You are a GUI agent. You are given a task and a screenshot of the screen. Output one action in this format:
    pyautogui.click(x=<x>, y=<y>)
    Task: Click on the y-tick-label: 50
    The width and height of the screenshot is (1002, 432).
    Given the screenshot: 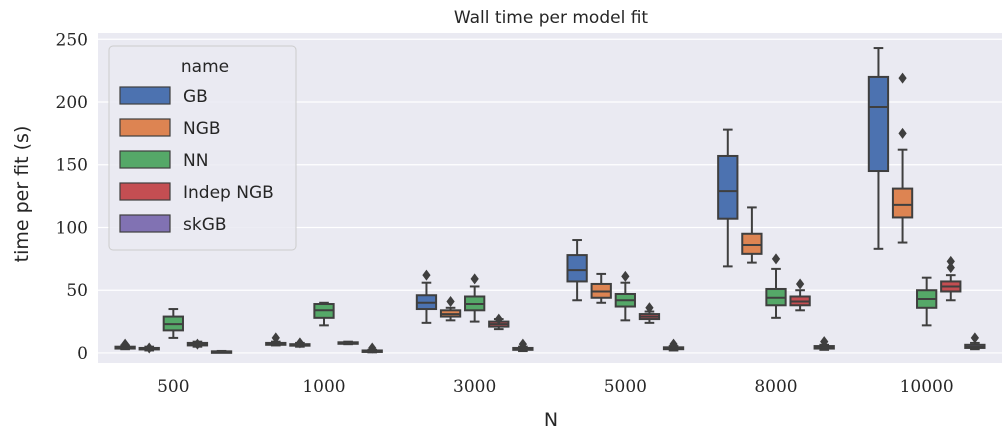 What is the action you would take?
    pyautogui.click(x=77, y=291)
    